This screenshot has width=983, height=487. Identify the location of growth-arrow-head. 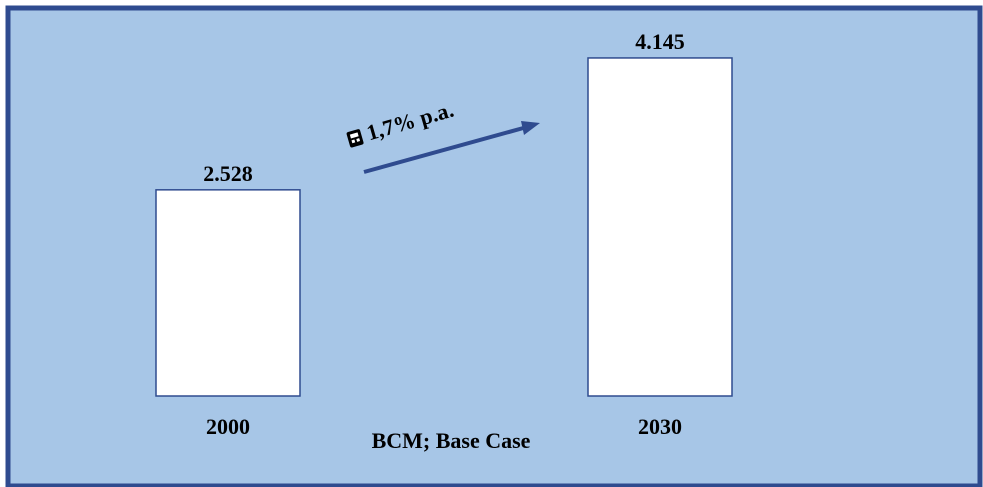
(530, 128).